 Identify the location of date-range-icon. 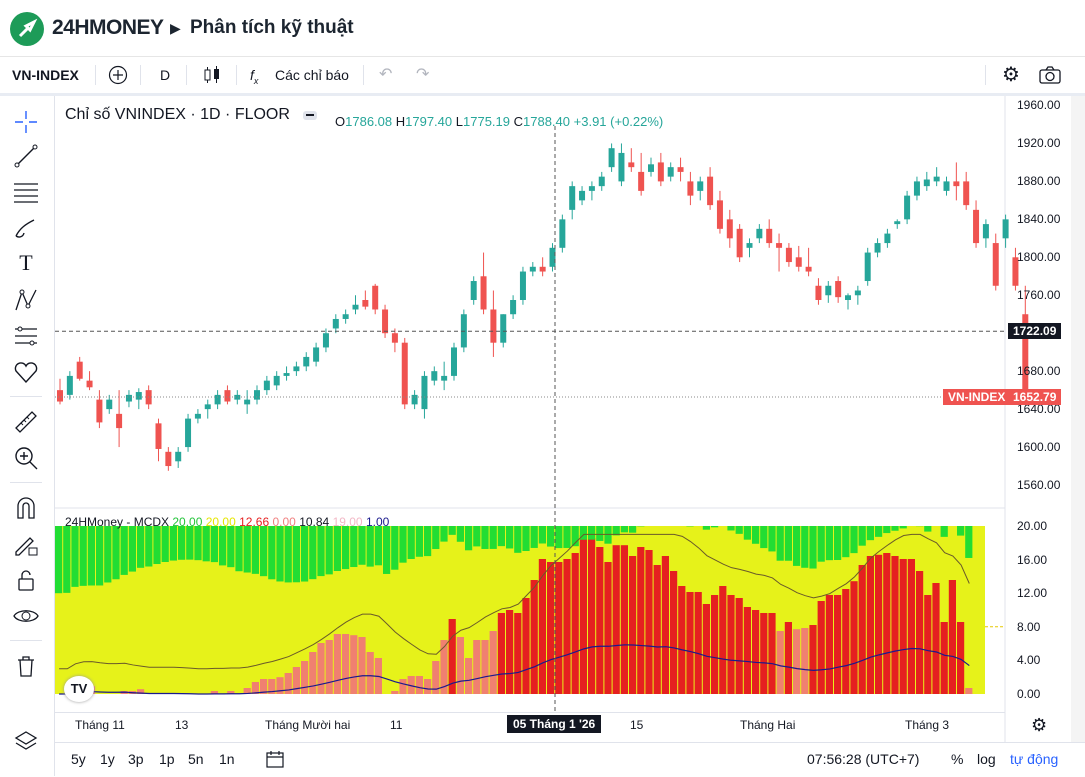
(275, 759).